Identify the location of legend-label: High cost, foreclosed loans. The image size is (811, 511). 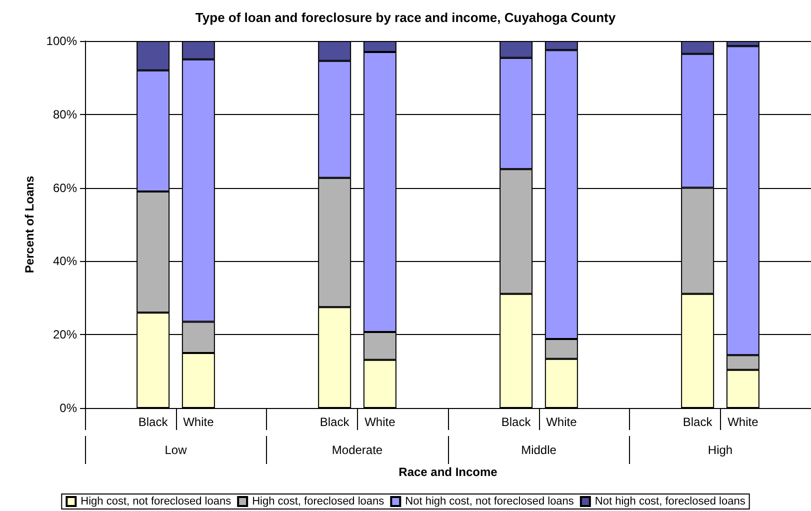
(318, 502).